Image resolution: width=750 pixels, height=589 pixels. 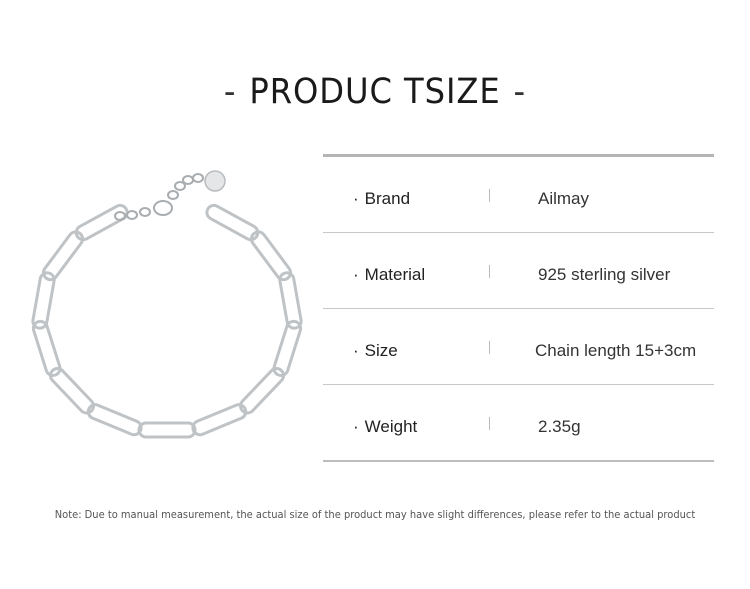 I want to click on spec-label: · Brand, so click(x=381, y=199).